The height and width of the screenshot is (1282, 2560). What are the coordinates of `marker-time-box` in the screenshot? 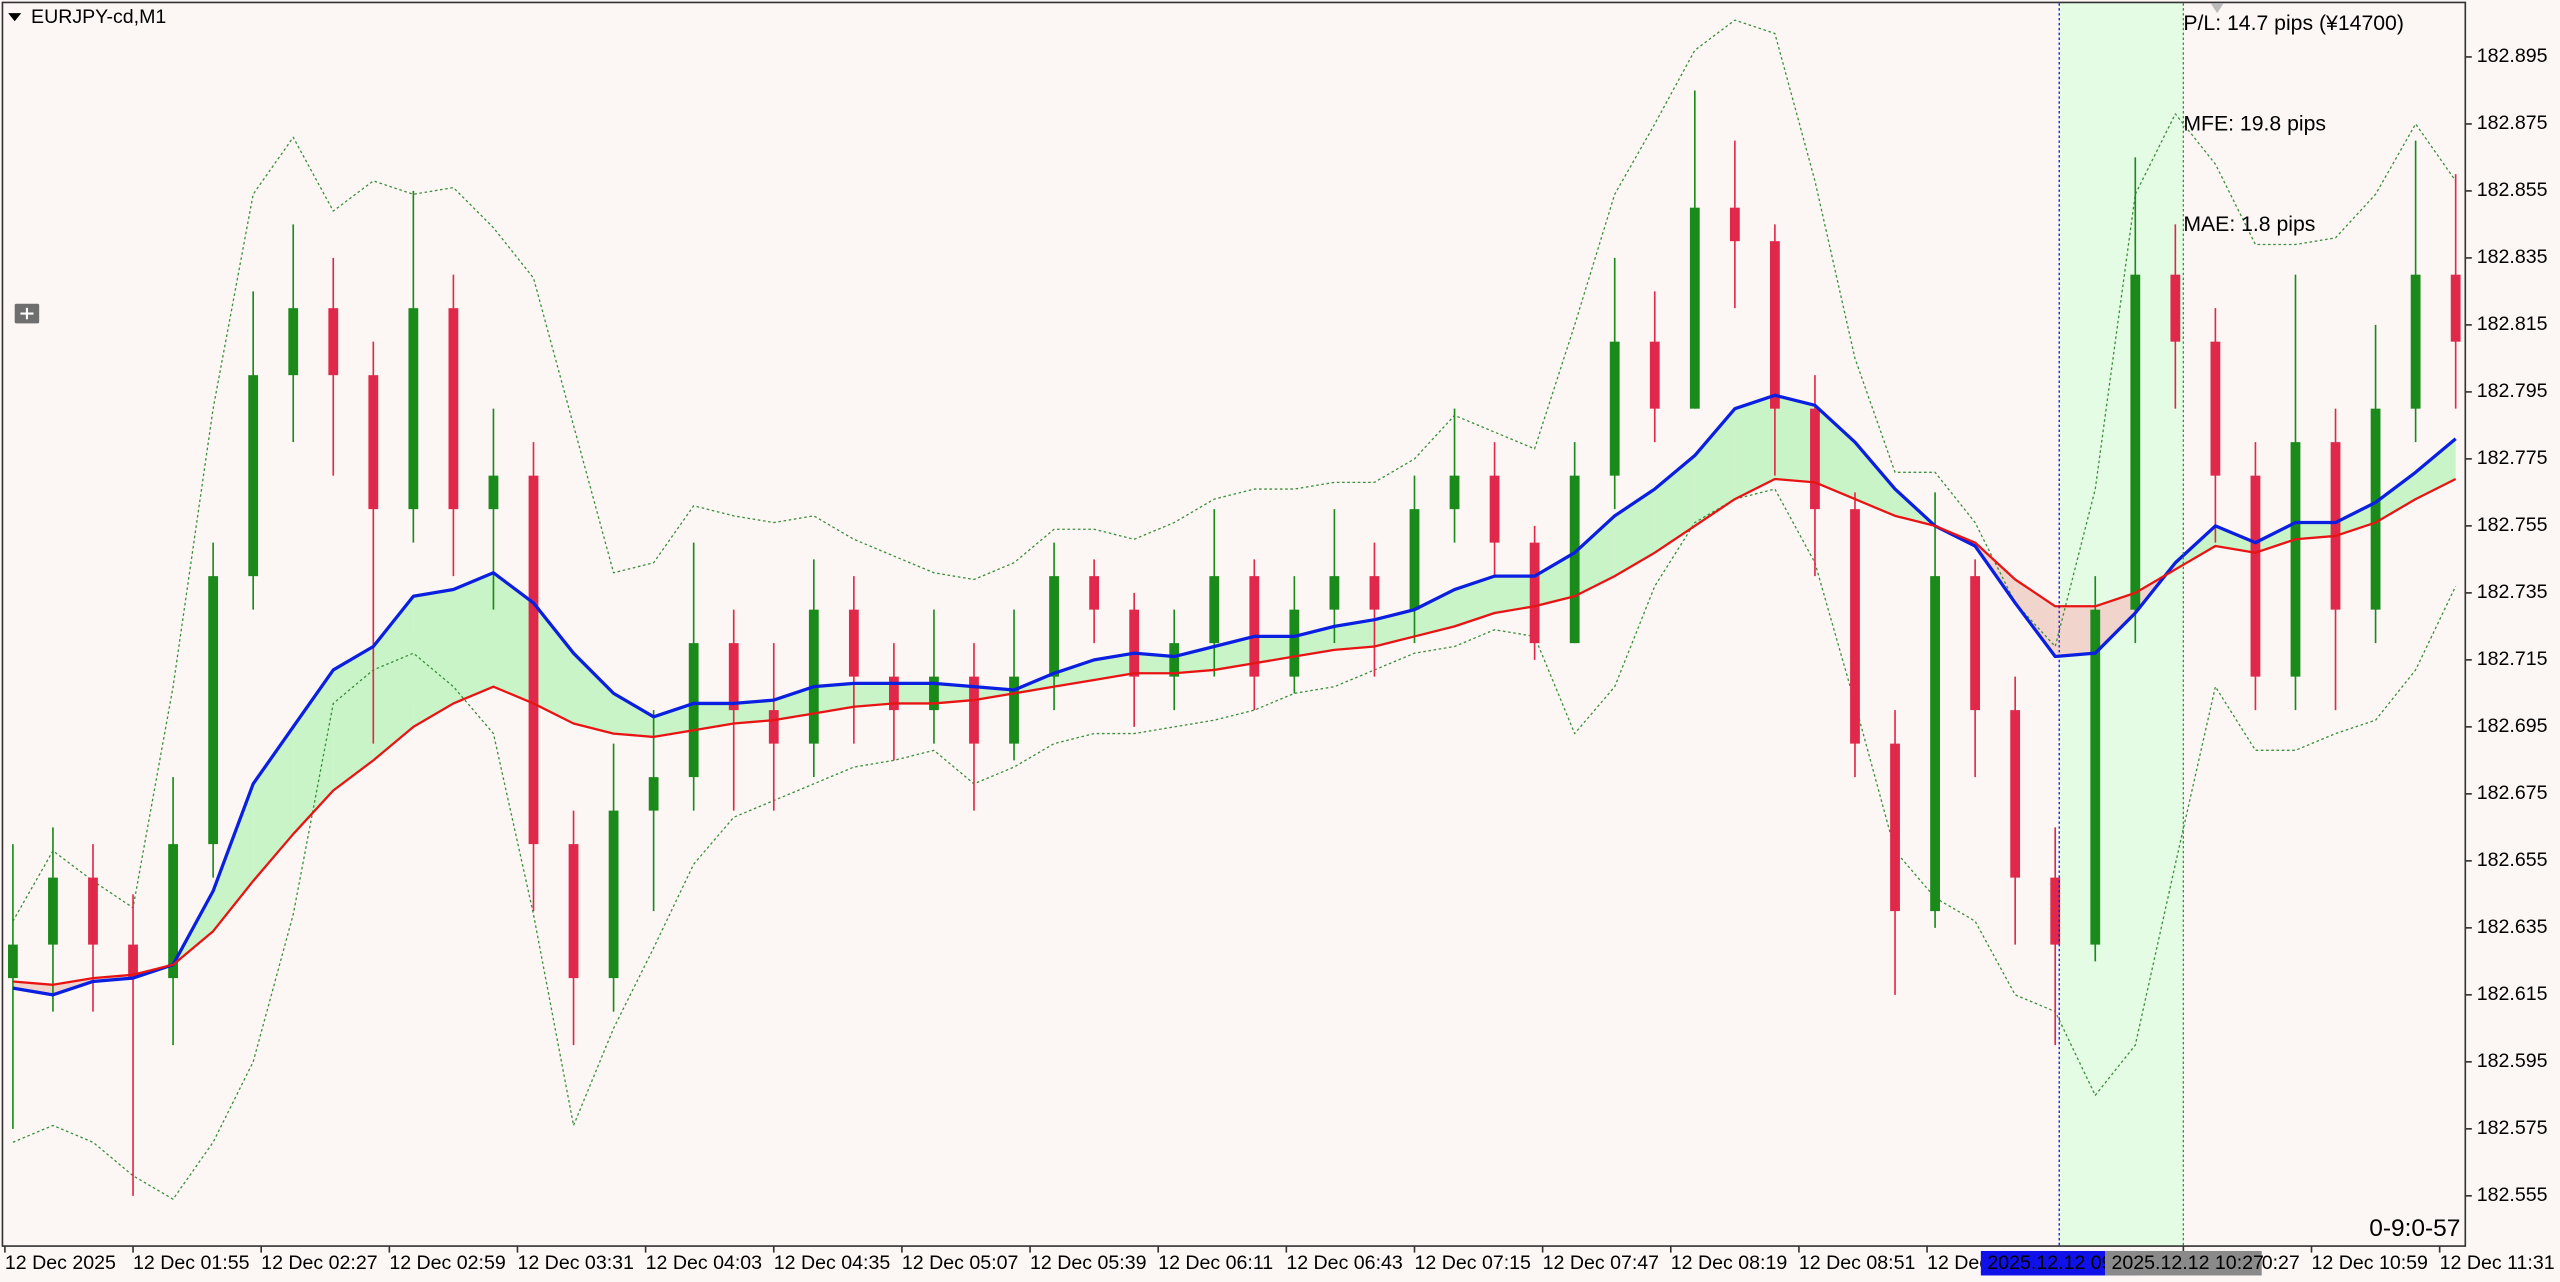 It's located at (2183, 1263).